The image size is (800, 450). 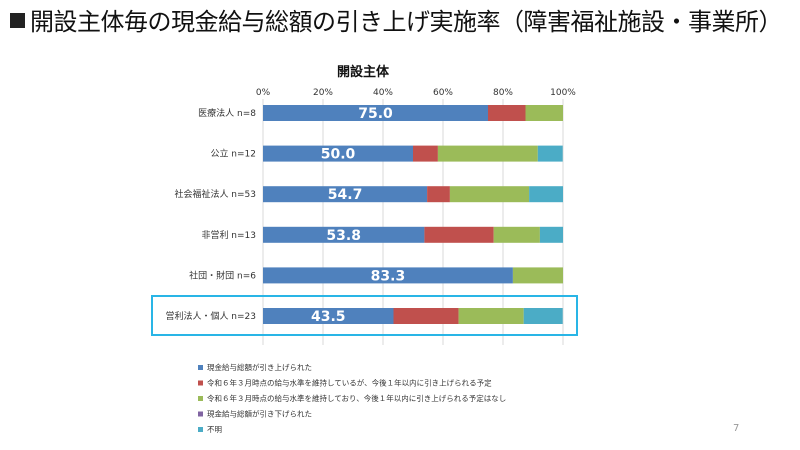 I want to click on category-label: 非営利 n=13, so click(x=228, y=235).